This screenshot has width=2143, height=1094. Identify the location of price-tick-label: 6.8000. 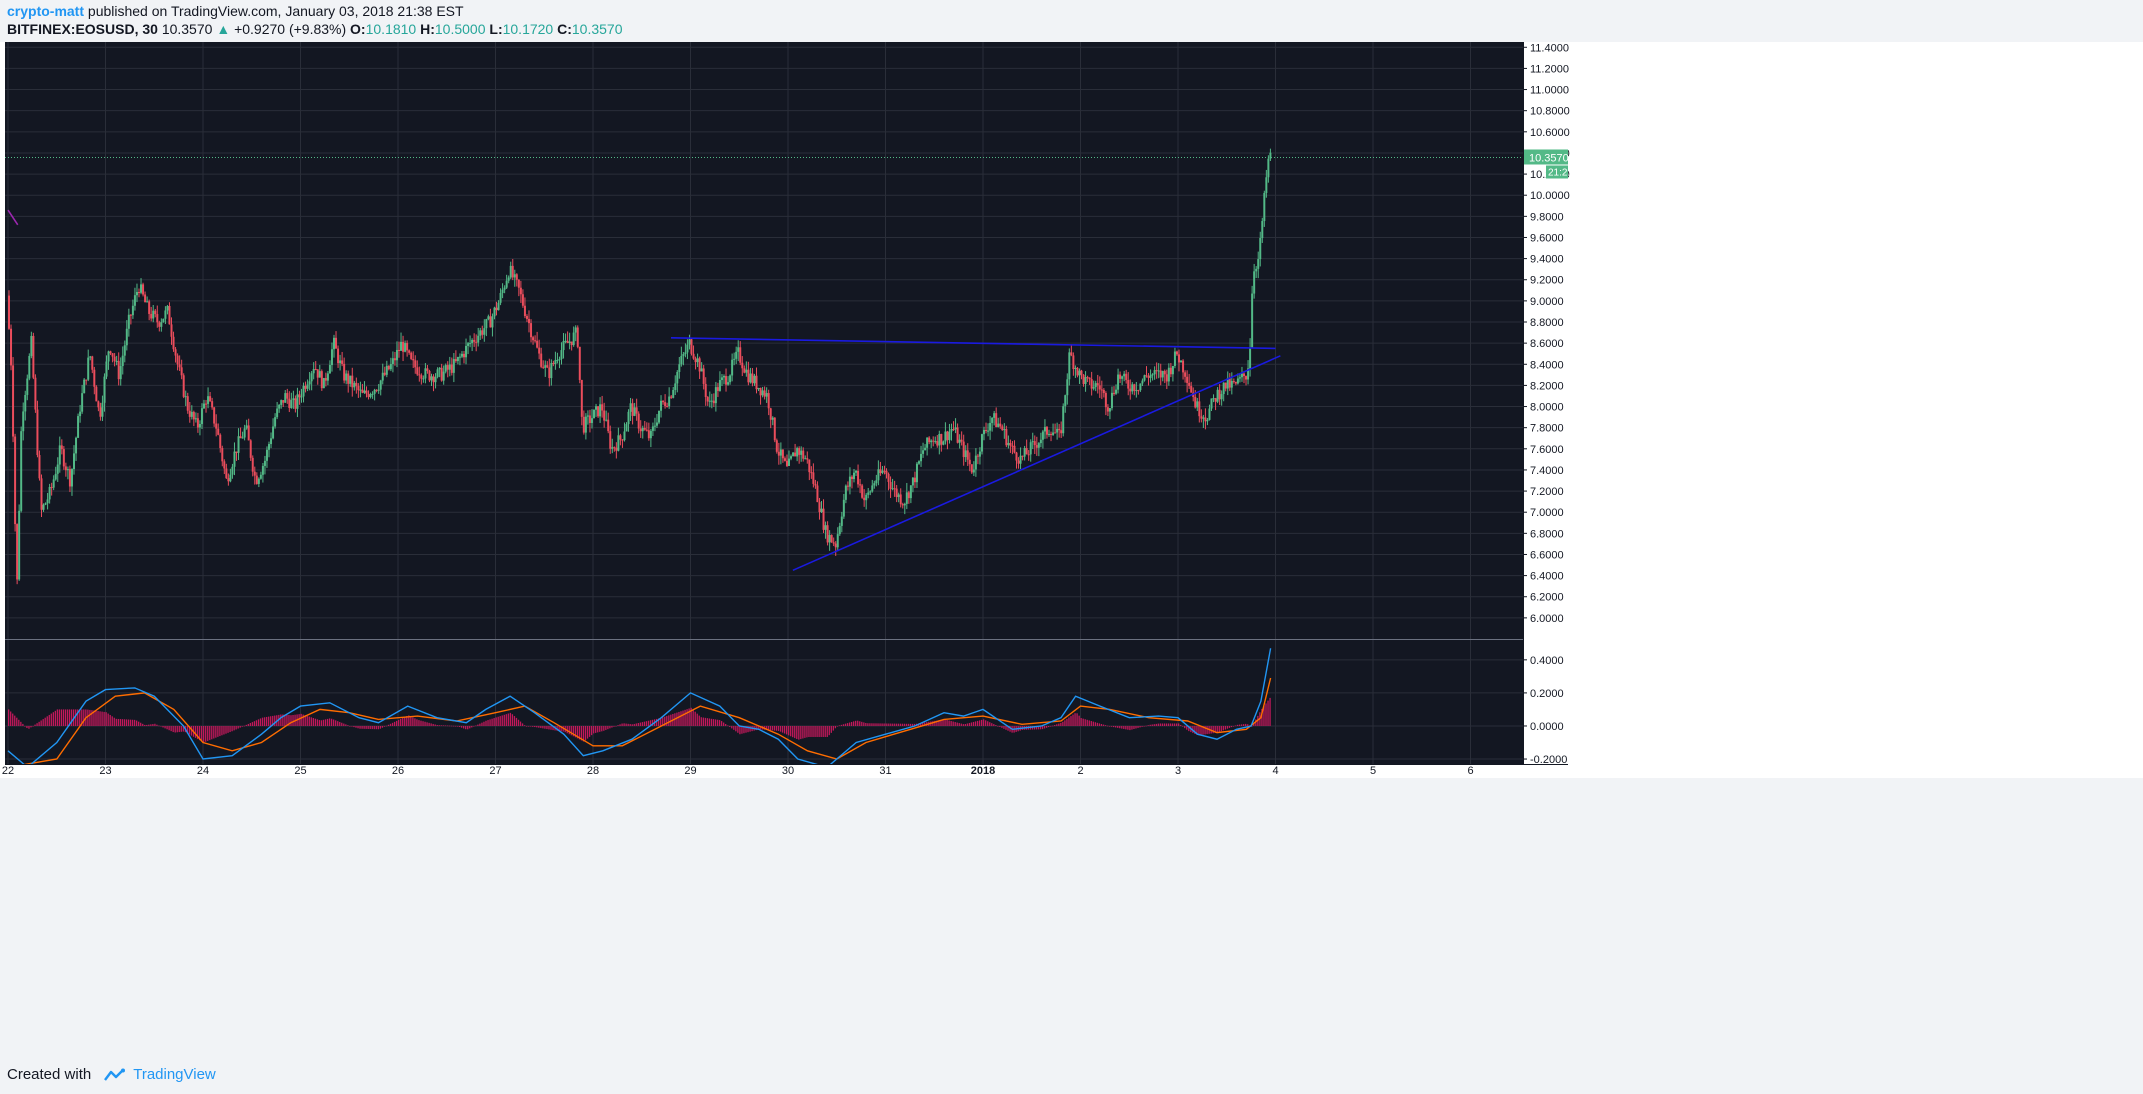
(1547, 534).